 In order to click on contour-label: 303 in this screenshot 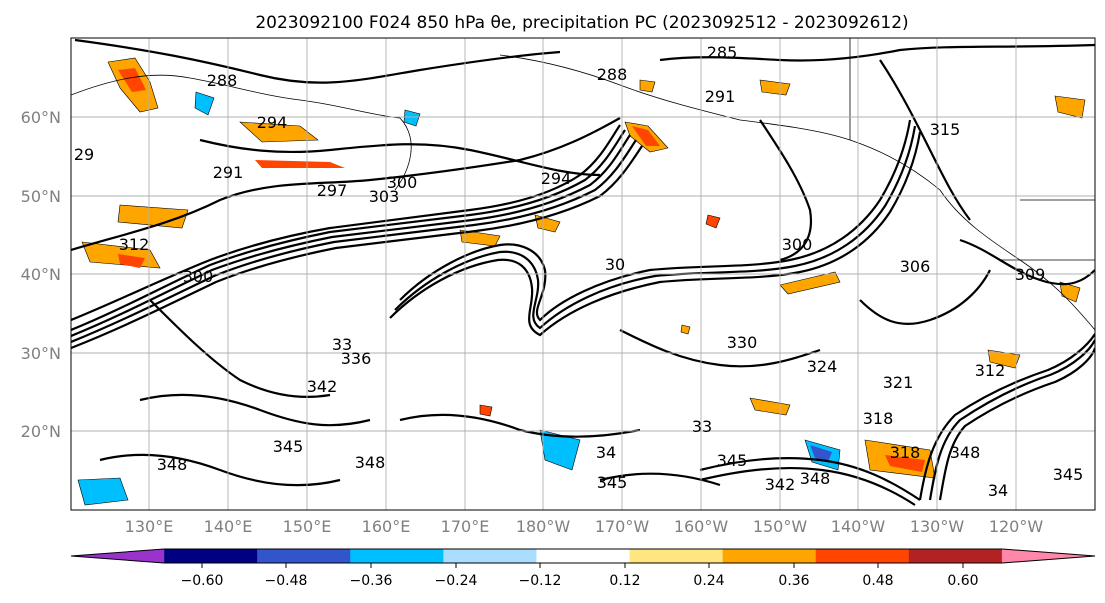, I will do `click(384, 196)`.